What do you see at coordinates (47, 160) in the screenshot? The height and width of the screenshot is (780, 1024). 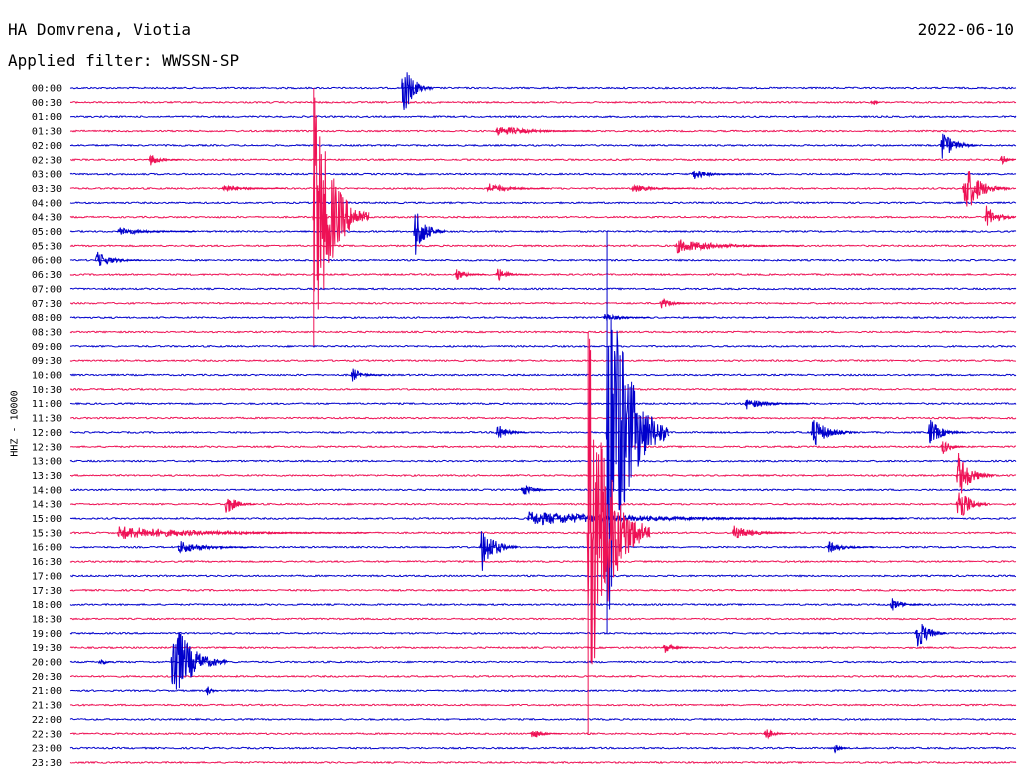 I see `time-tick-label: 02:30` at bounding box center [47, 160].